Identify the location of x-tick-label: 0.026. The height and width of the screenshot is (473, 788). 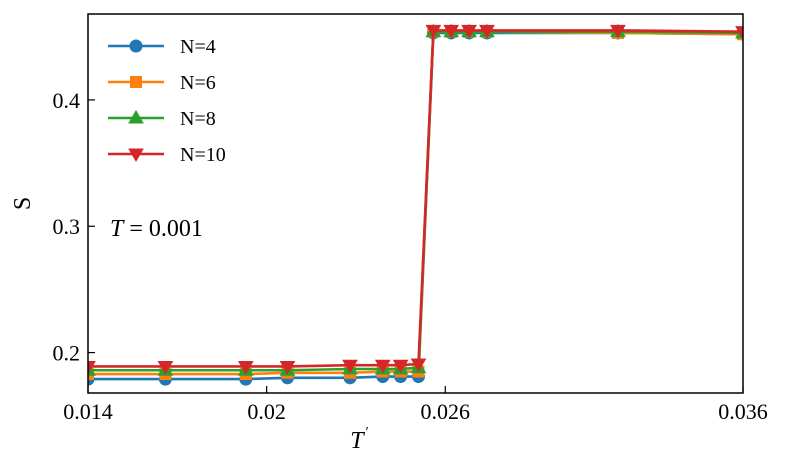
(446, 411).